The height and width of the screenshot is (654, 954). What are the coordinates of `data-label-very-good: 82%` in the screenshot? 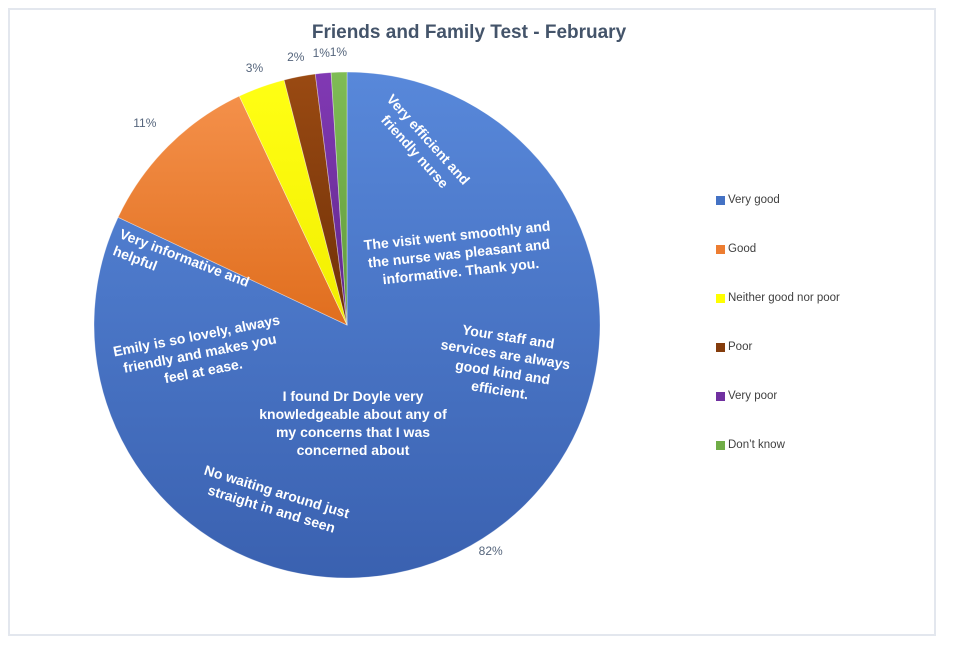 It's located at (490, 551).